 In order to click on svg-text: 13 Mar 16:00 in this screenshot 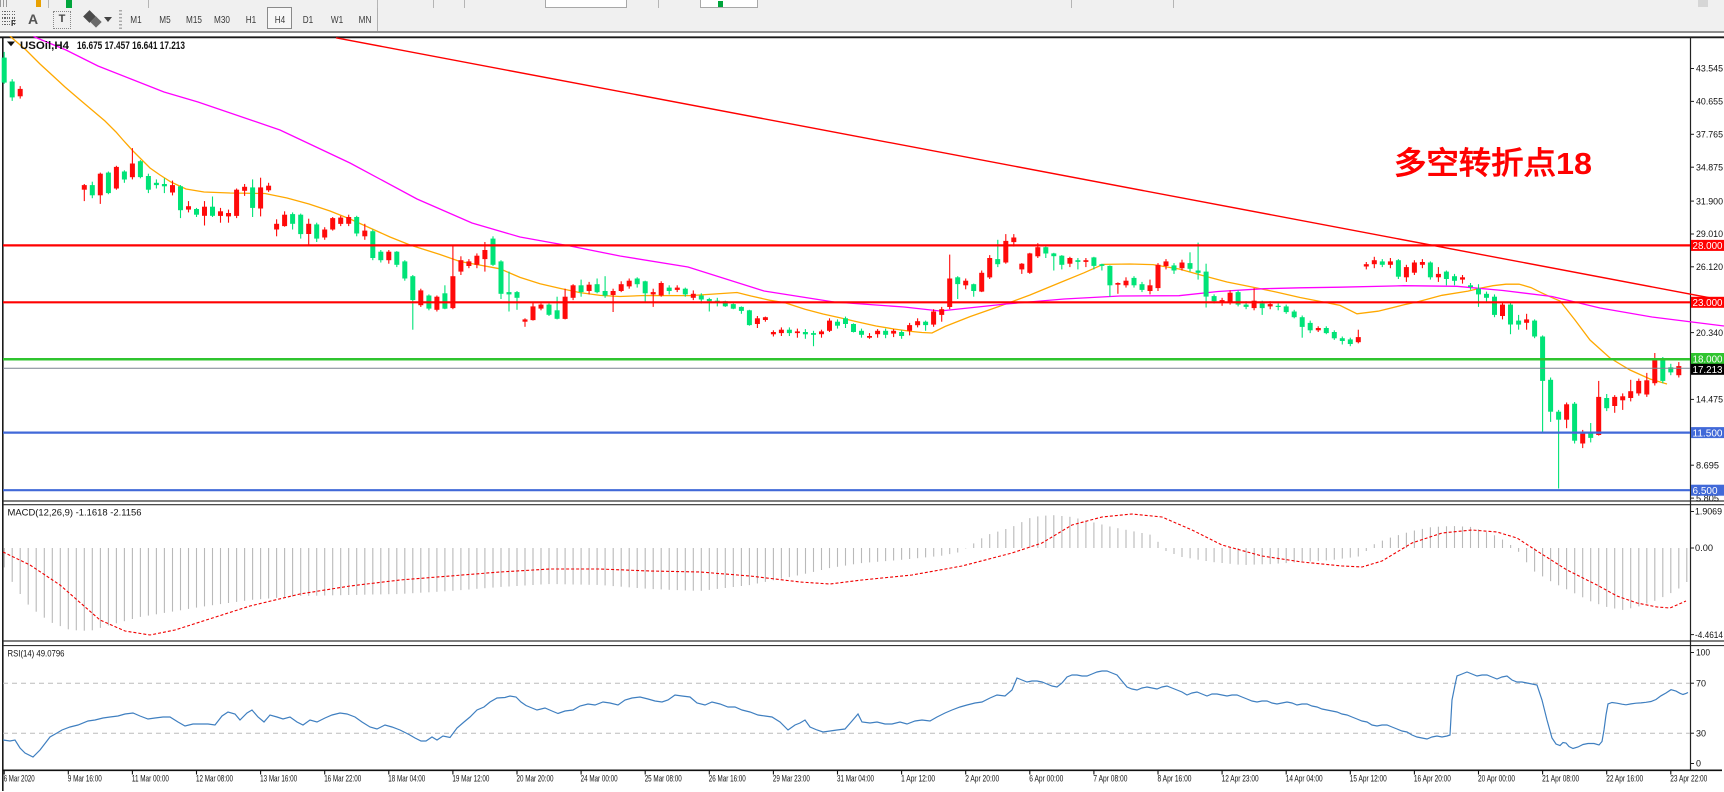, I will do `click(278, 779)`.